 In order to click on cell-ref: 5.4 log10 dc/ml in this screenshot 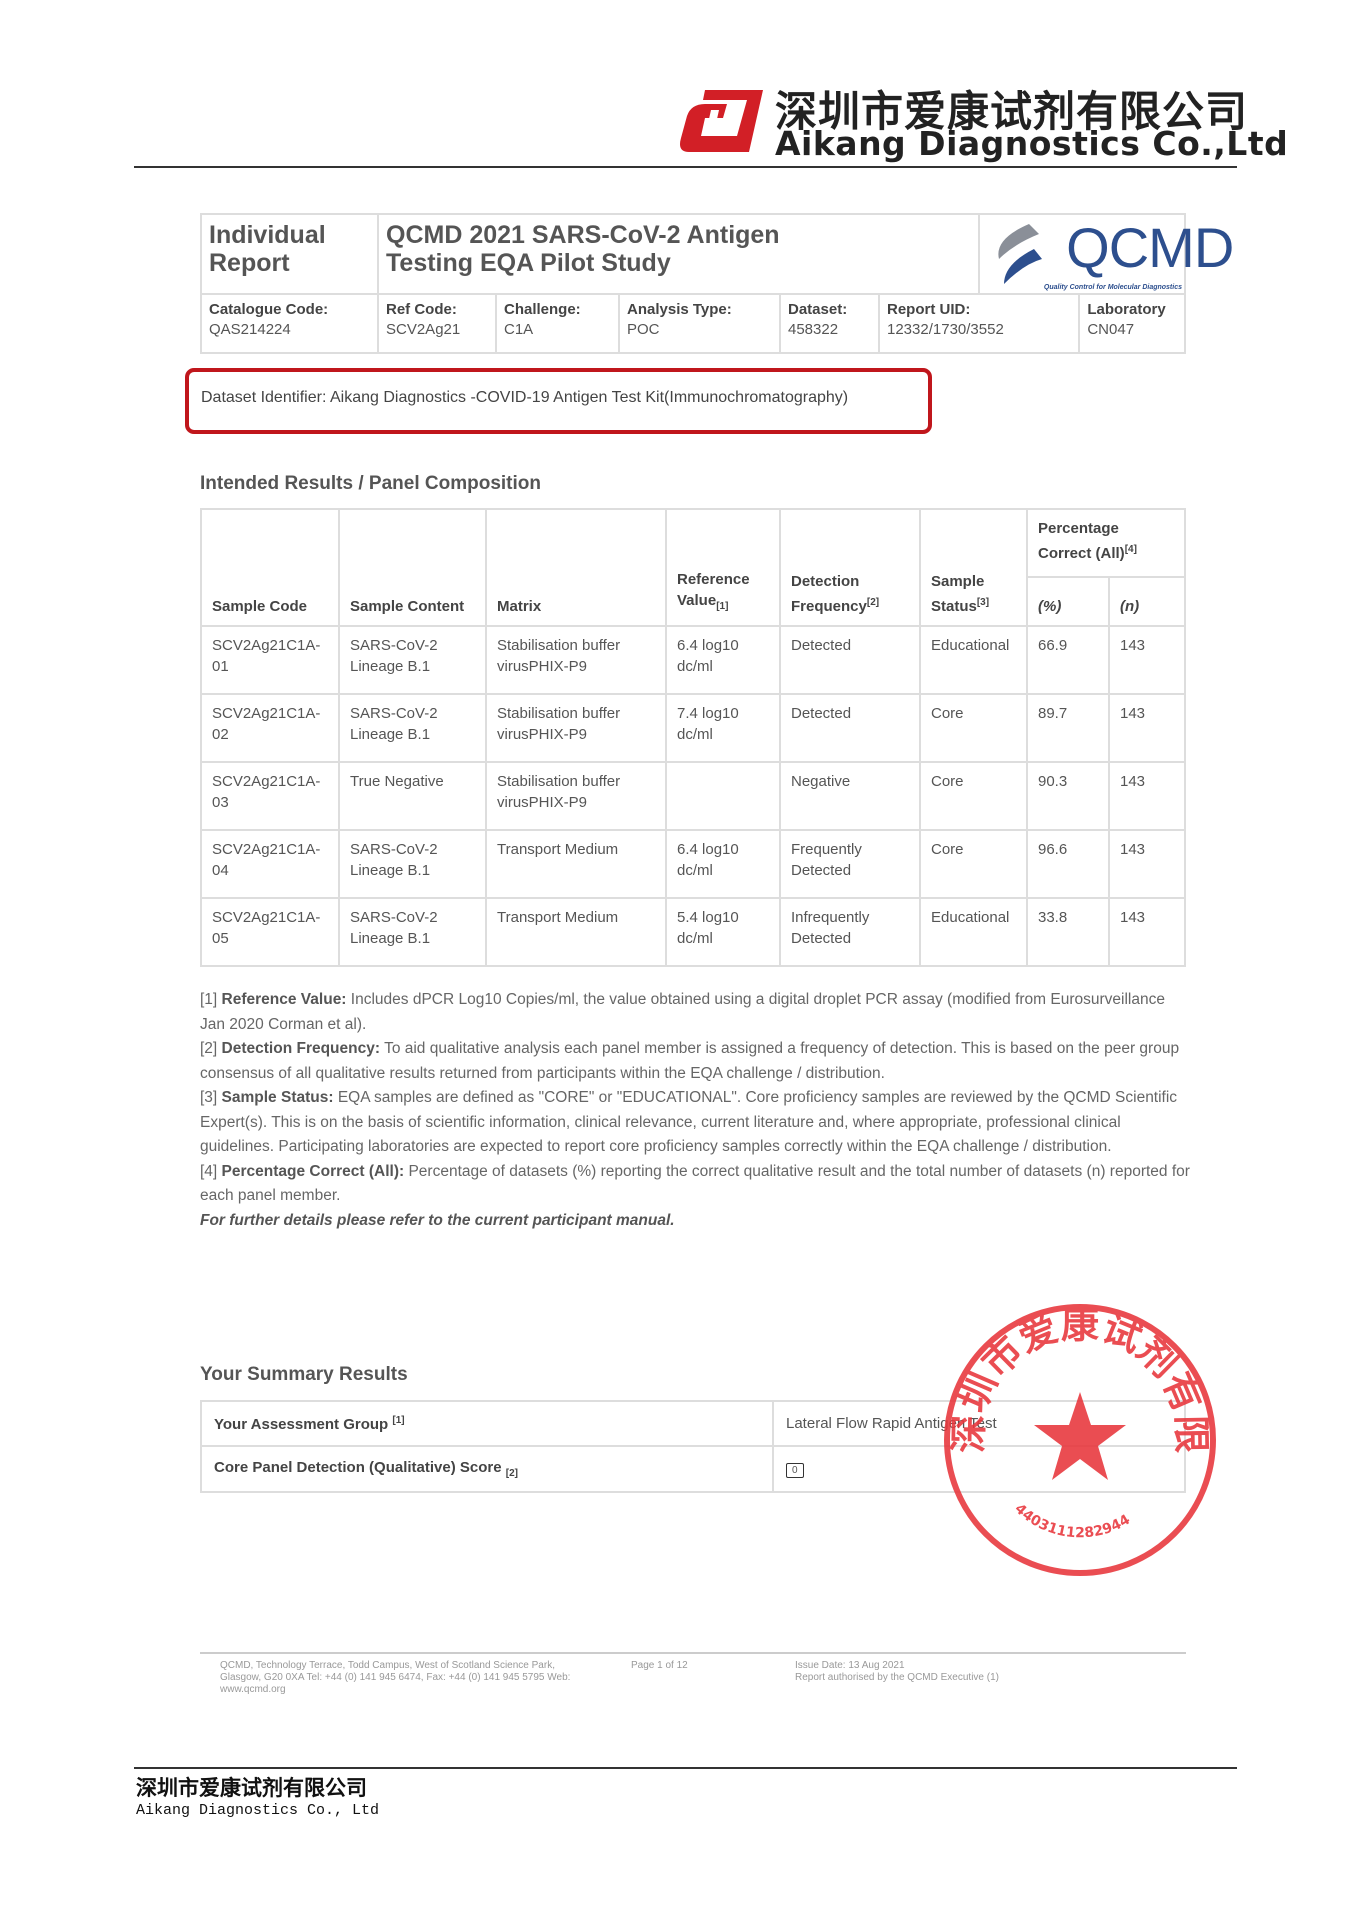, I will do `click(723, 932)`.